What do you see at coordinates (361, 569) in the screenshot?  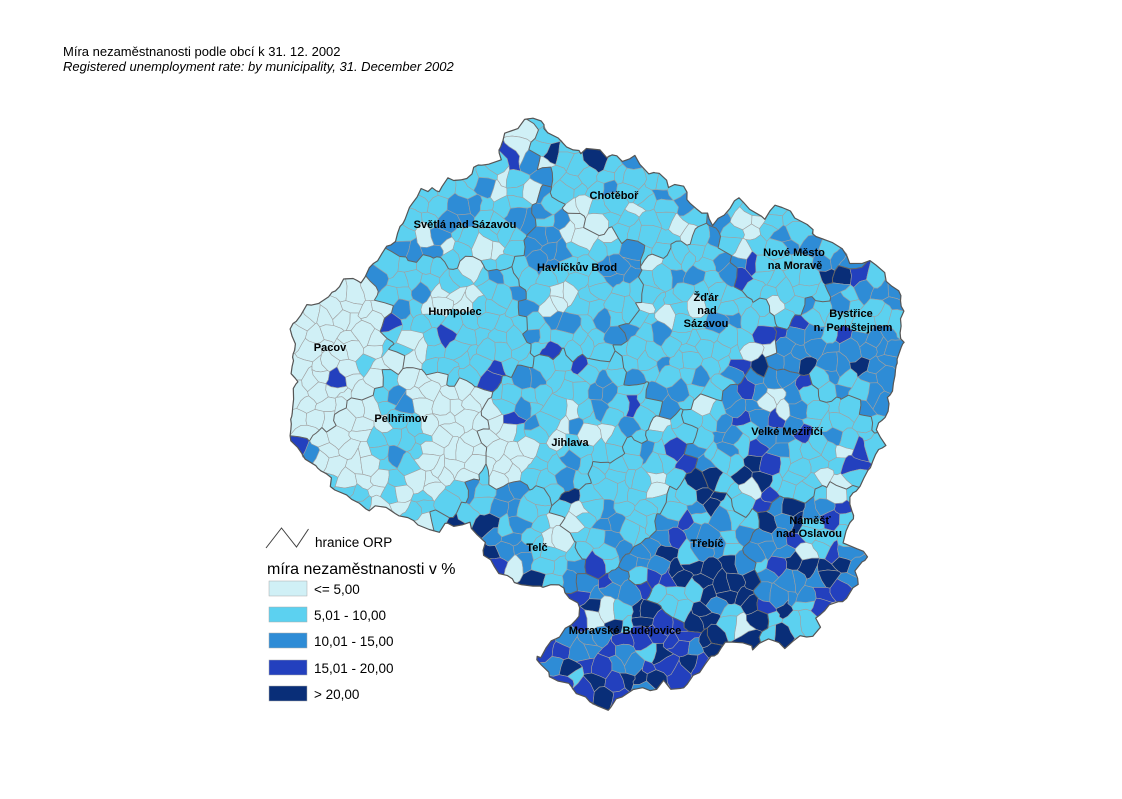 I see `svg-text: míra nezaměstnanosti v %` at bounding box center [361, 569].